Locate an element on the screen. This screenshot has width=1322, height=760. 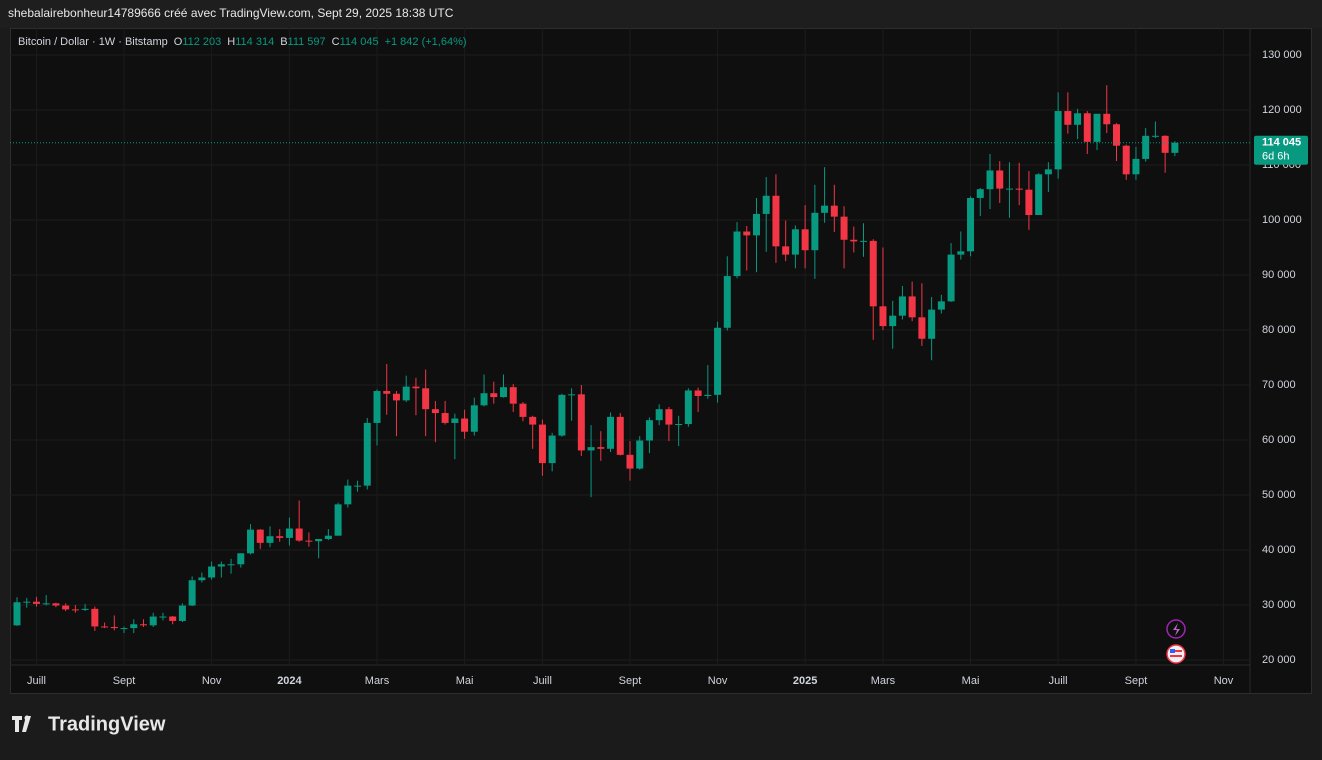
logo-dot is located at coordinates (27, 718).